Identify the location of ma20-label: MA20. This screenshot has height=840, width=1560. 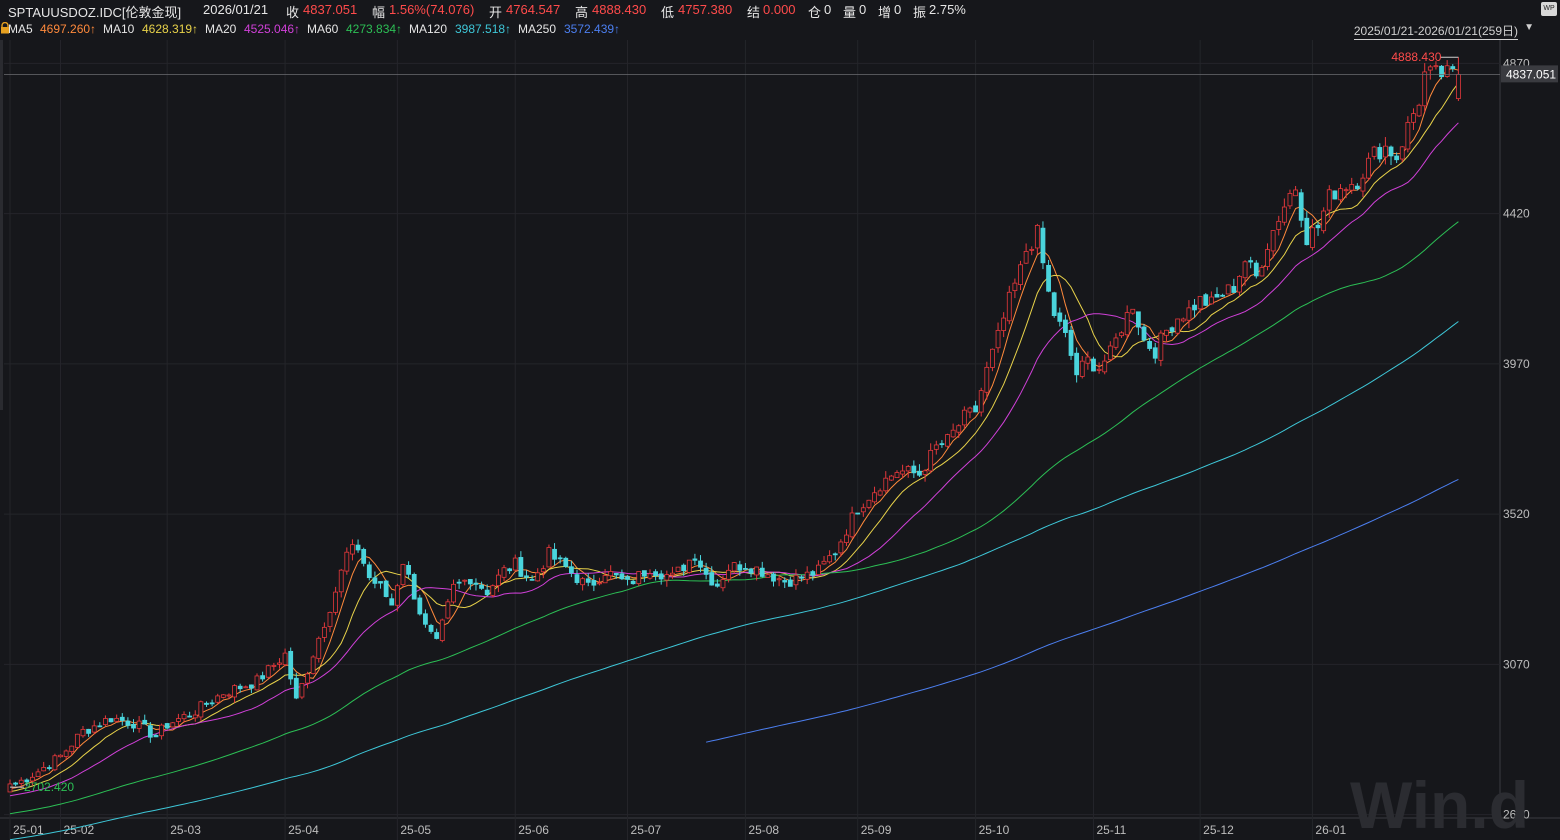
(221, 29).